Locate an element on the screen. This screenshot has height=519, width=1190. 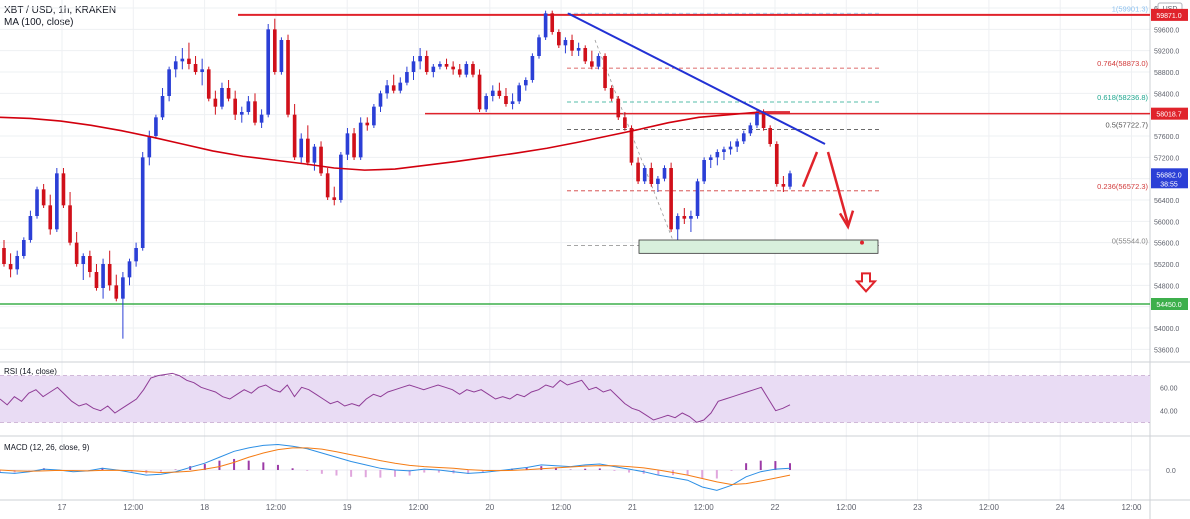
fib-level-label: 0(55544.0) is located at coordinates (1130, 241).